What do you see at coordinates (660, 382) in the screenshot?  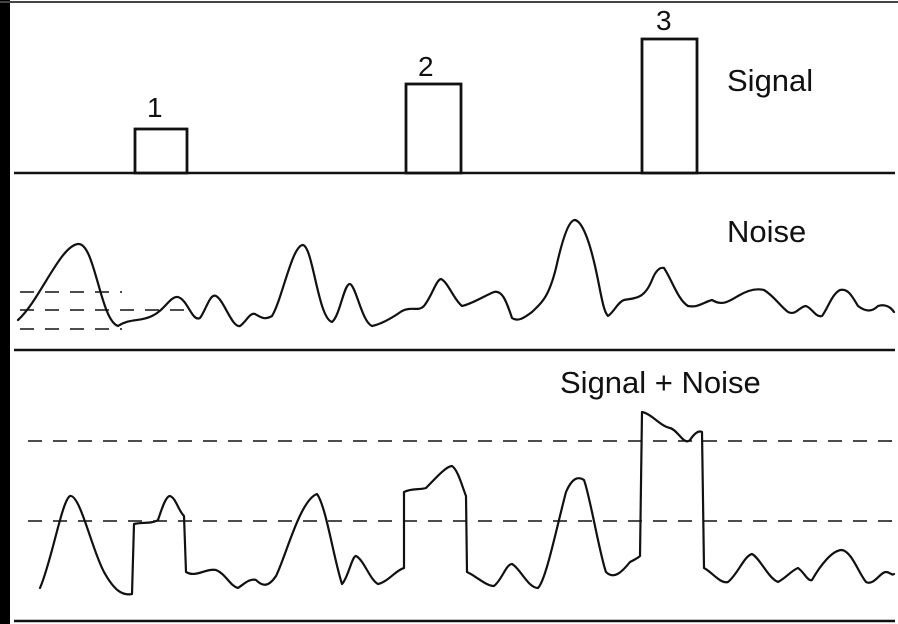 I see `combined-title: Signal + Noise` at bounding box center [660, 382].